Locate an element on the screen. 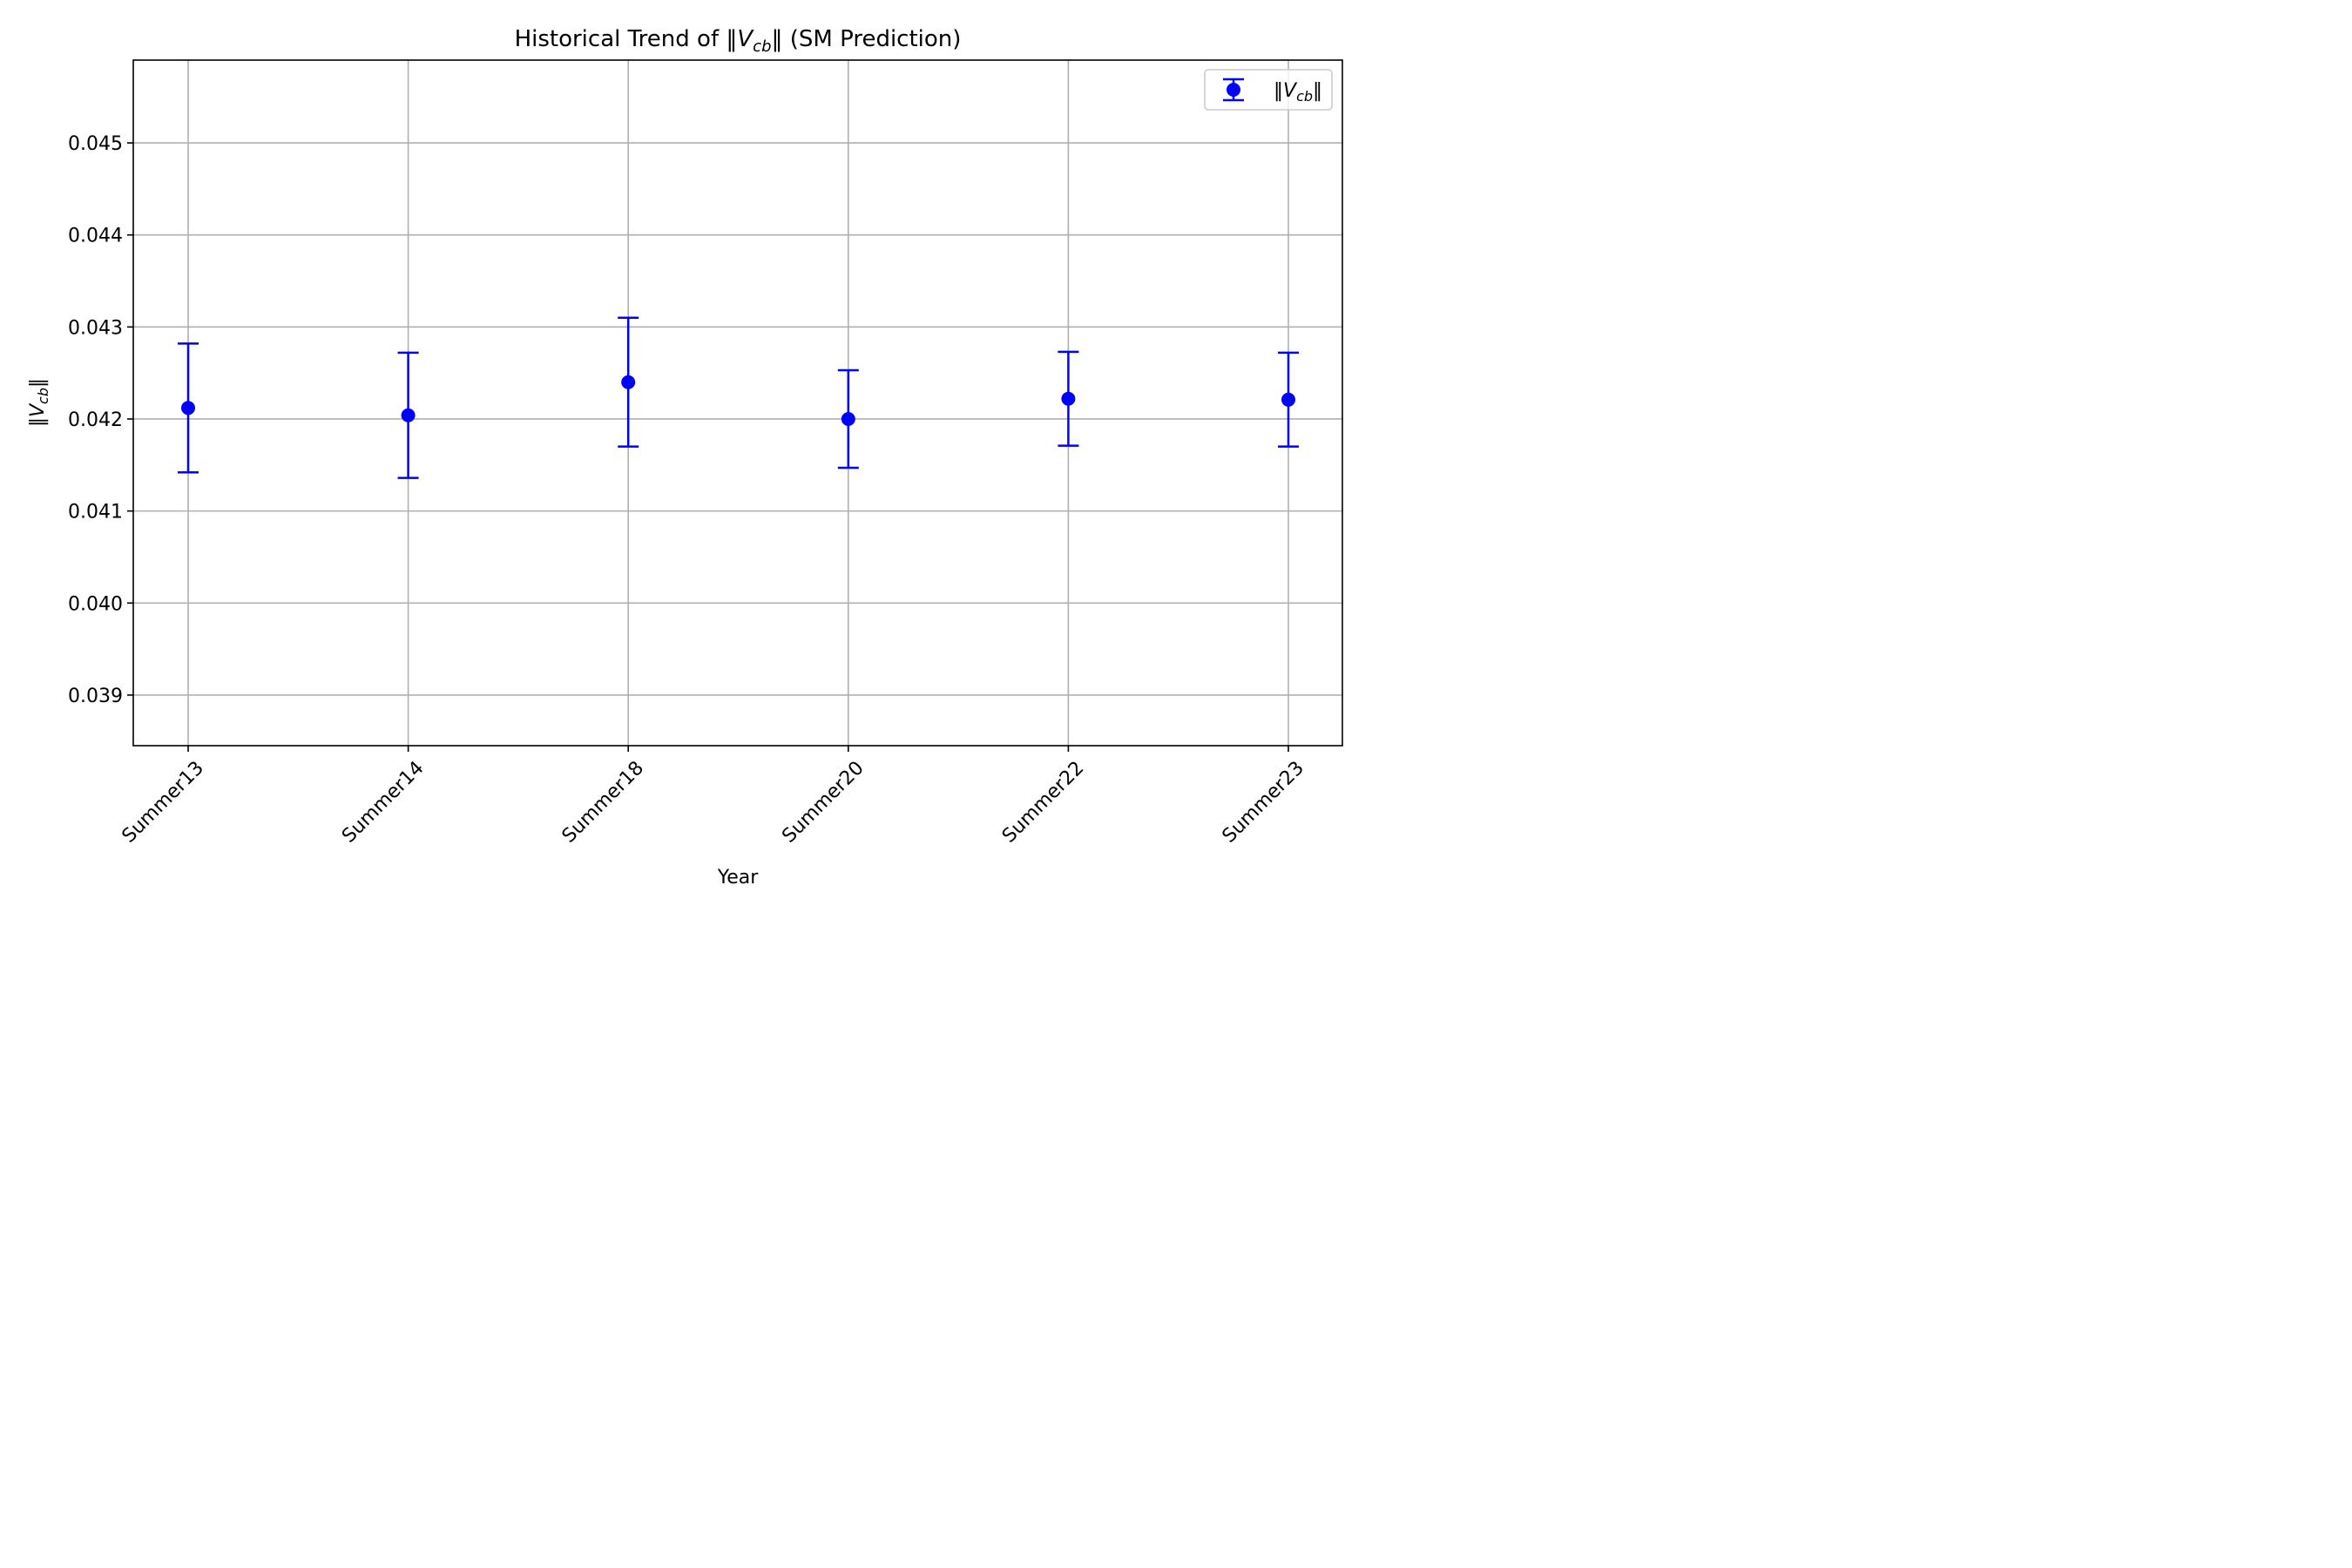  y-tick-label: 0.045 is located at coordinates (95, 144).